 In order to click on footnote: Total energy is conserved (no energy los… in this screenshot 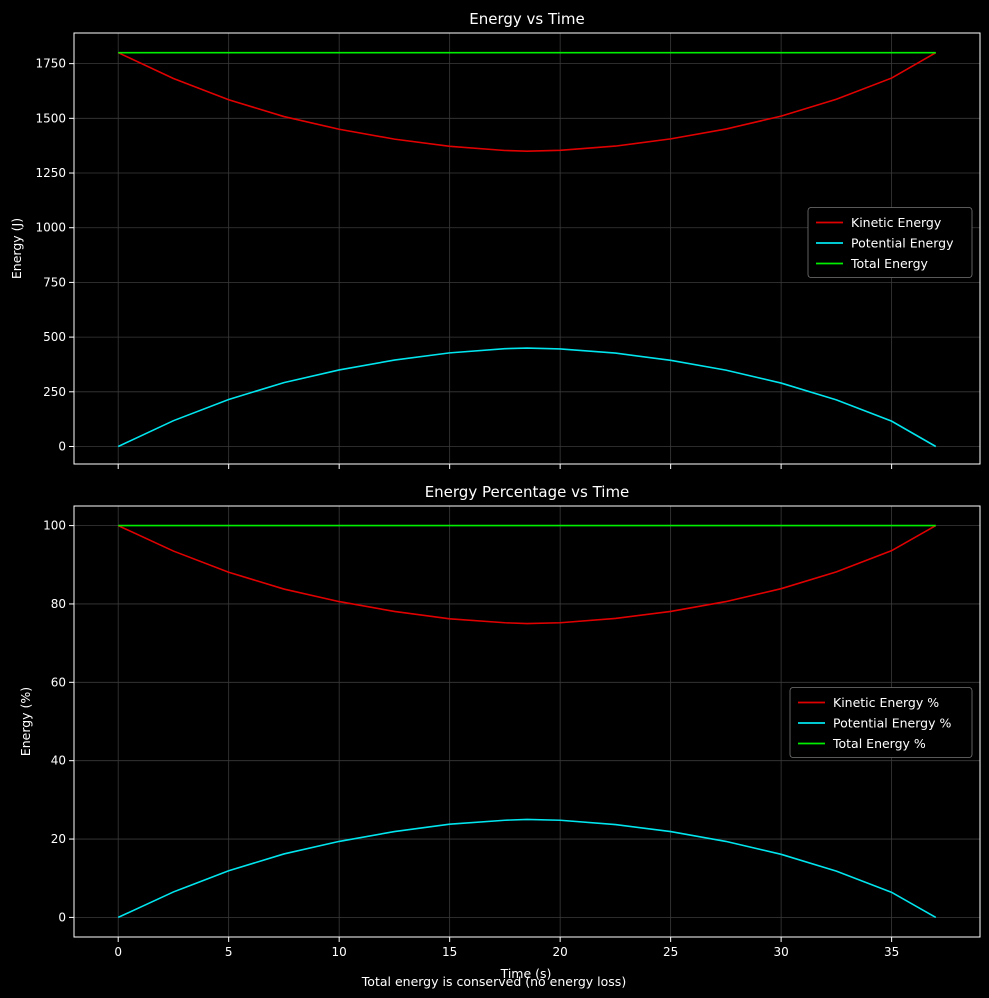, I will do `click(493, 981)`.